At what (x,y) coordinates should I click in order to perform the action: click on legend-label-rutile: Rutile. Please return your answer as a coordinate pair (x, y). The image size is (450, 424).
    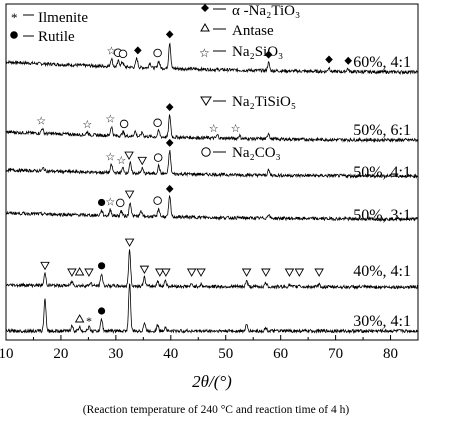
    Looking at the image, I should click on (56, 37).